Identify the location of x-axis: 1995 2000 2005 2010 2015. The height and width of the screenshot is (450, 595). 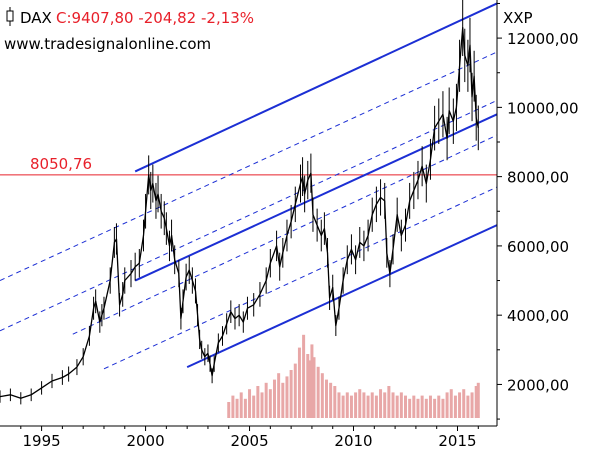
(249, 438).